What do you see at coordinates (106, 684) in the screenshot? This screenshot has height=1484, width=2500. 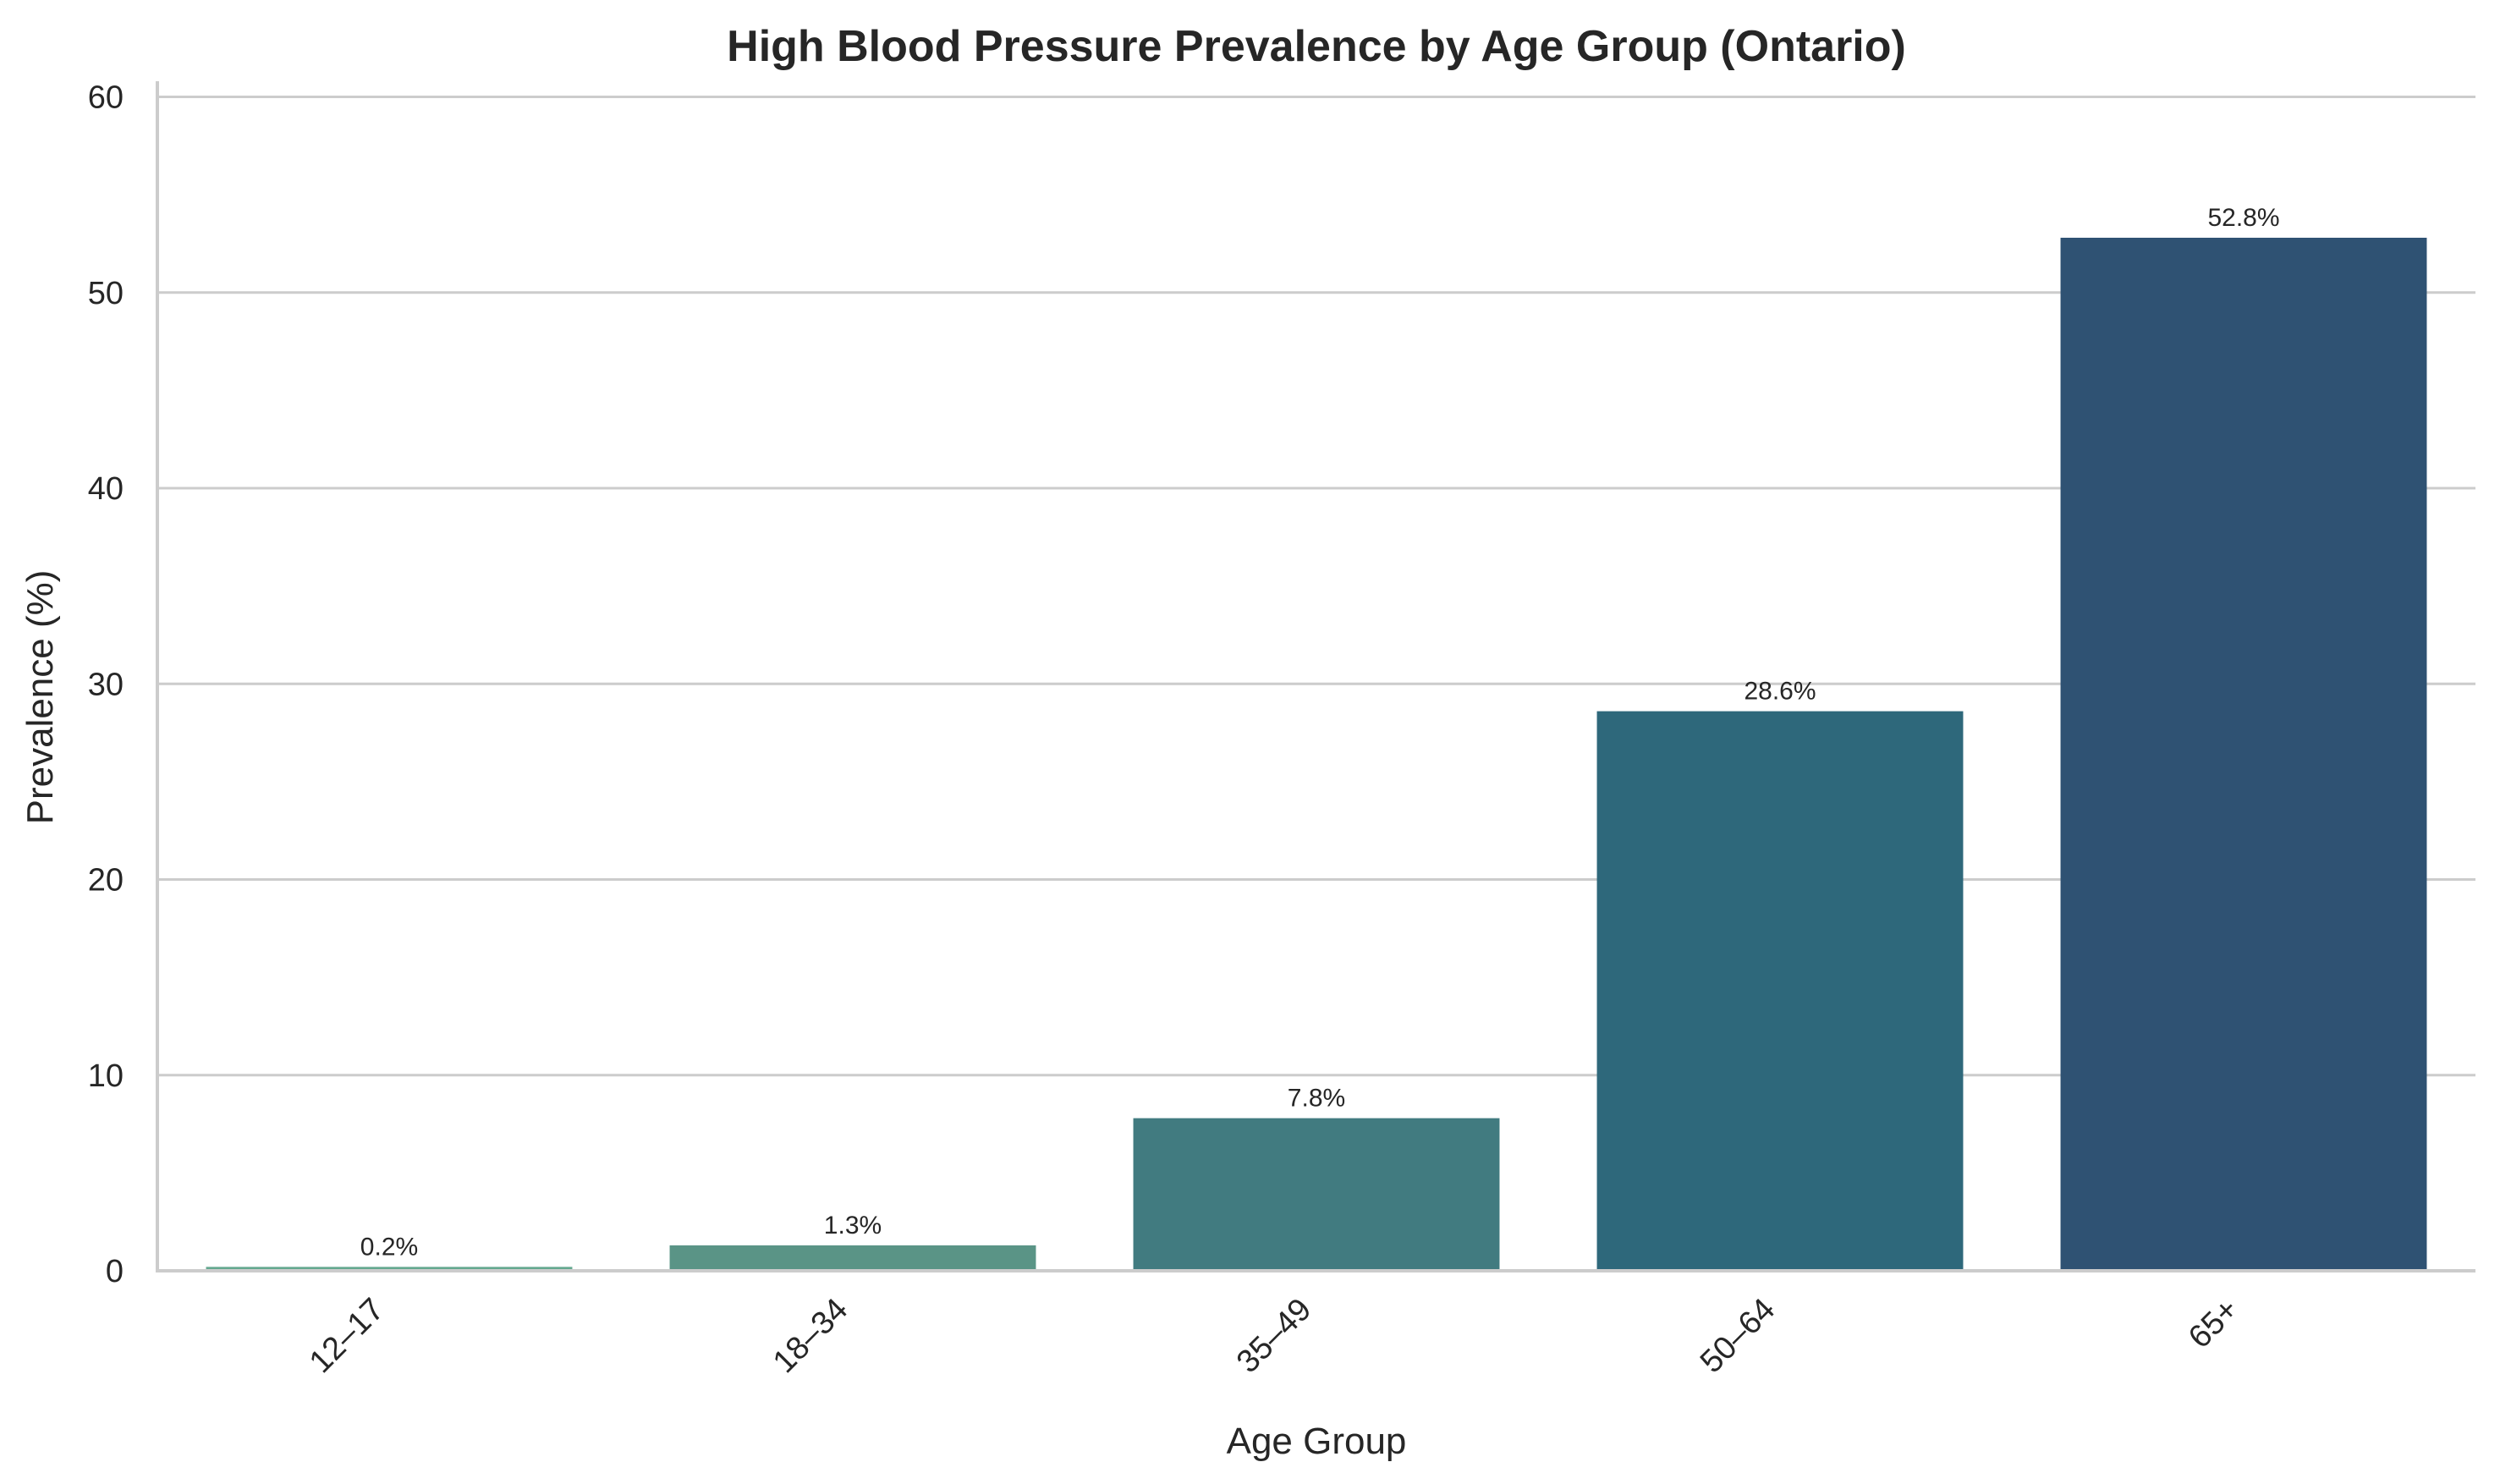 I see `y-tick-label: 30` at bounding box center [106, 684].